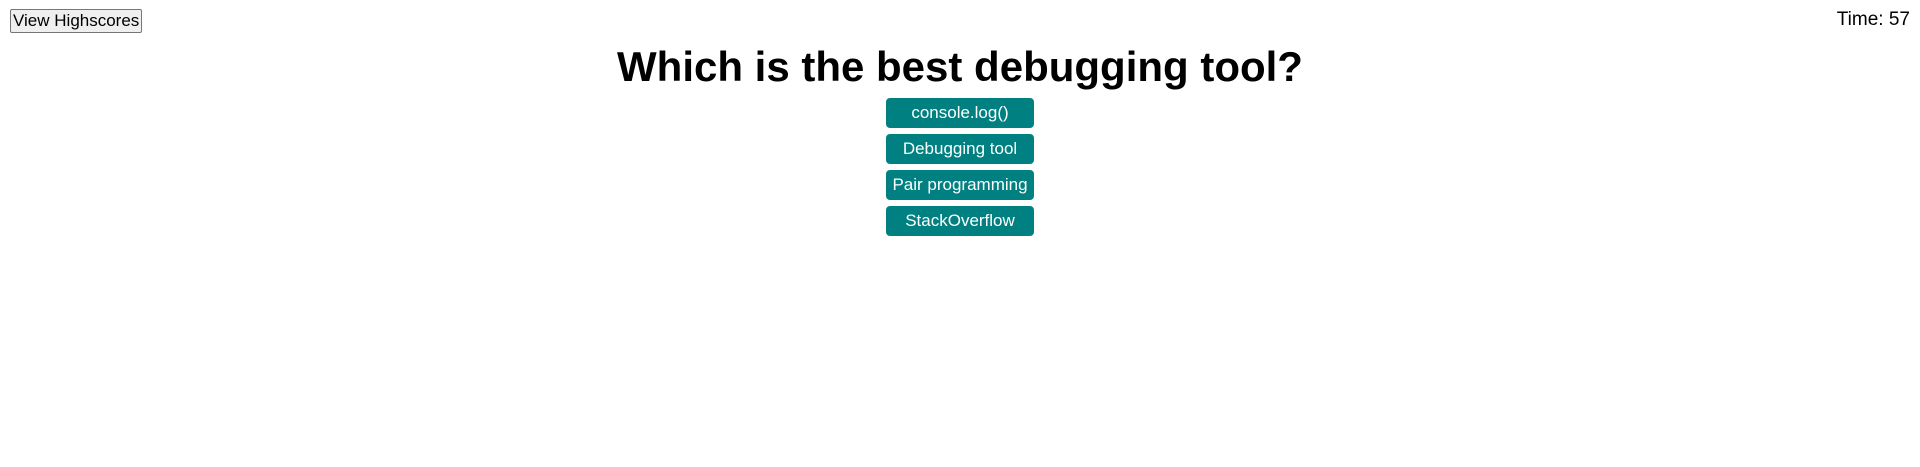  Describe the element at coordinates (76, 21) in the screenshot. I see `view-highscores-button: View Highscores` at that location.